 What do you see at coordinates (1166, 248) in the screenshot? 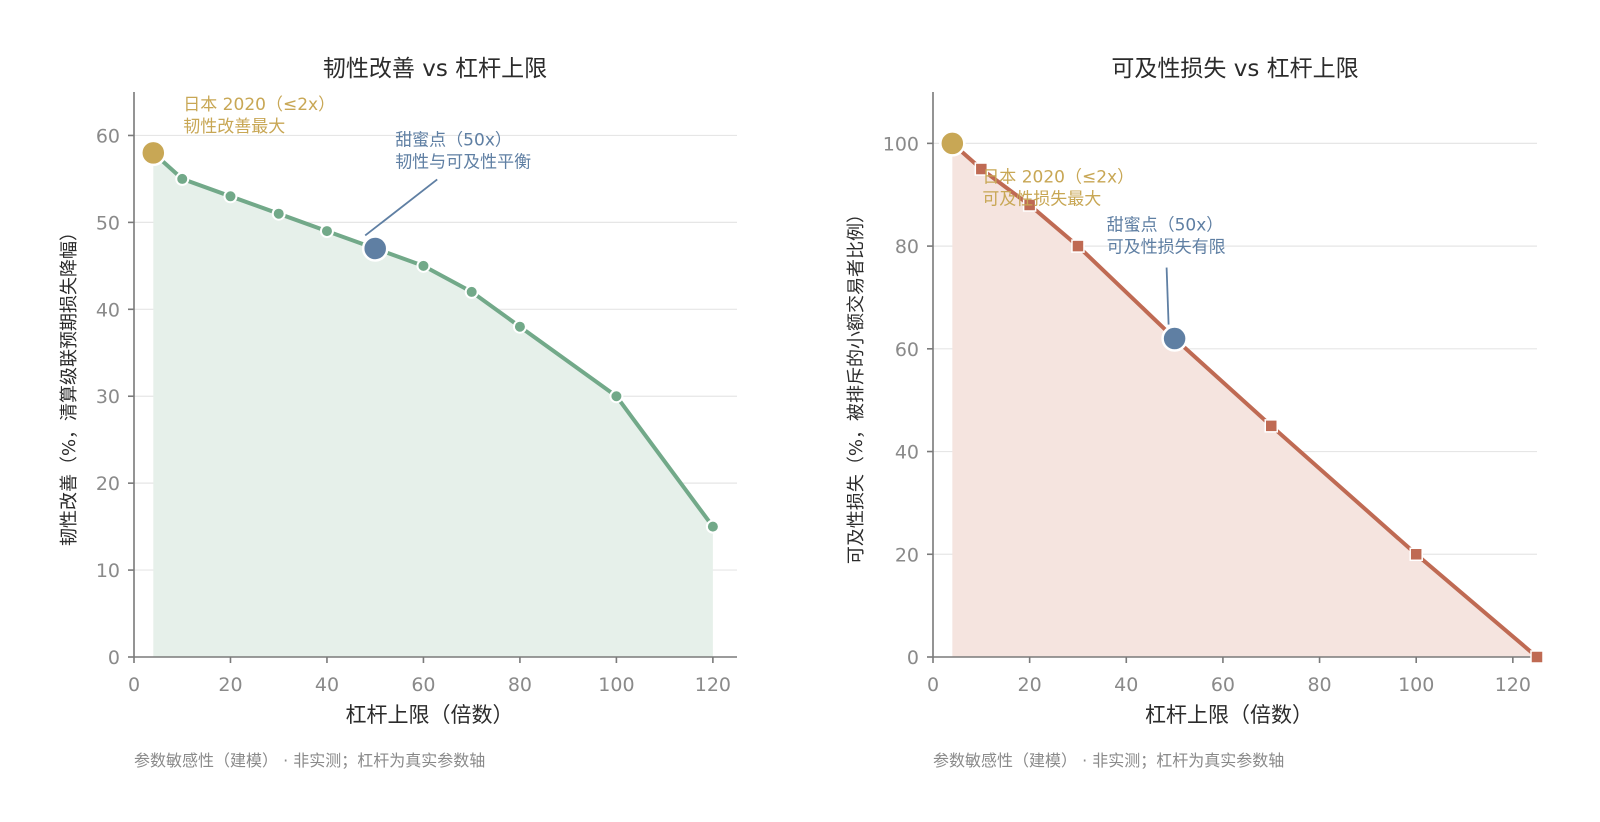
I see `annotation-text: 可及性损失有限` at bounding box center [1166, 248].